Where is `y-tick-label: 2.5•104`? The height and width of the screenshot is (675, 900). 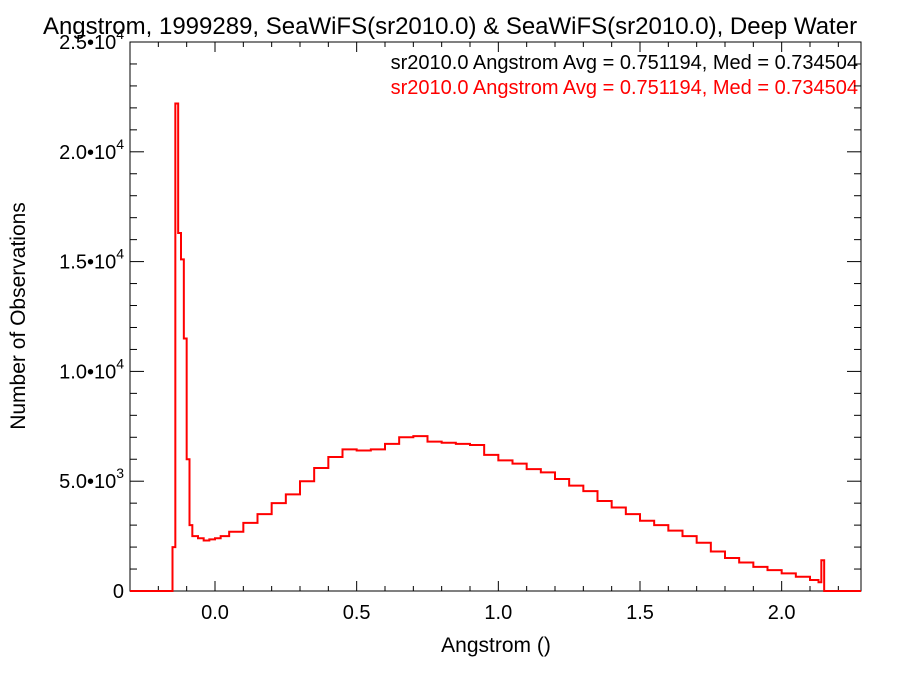
y-tick-label: 2.5•104 is located at coordinates (91, 40).